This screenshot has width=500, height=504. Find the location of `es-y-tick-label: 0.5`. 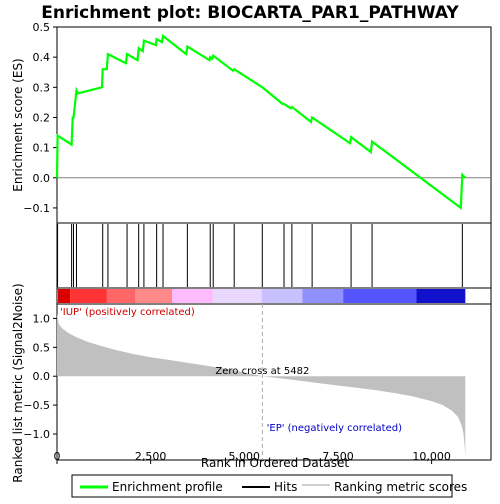

es-y-tick-label: 0.5 is located at coordinates (42, 27).